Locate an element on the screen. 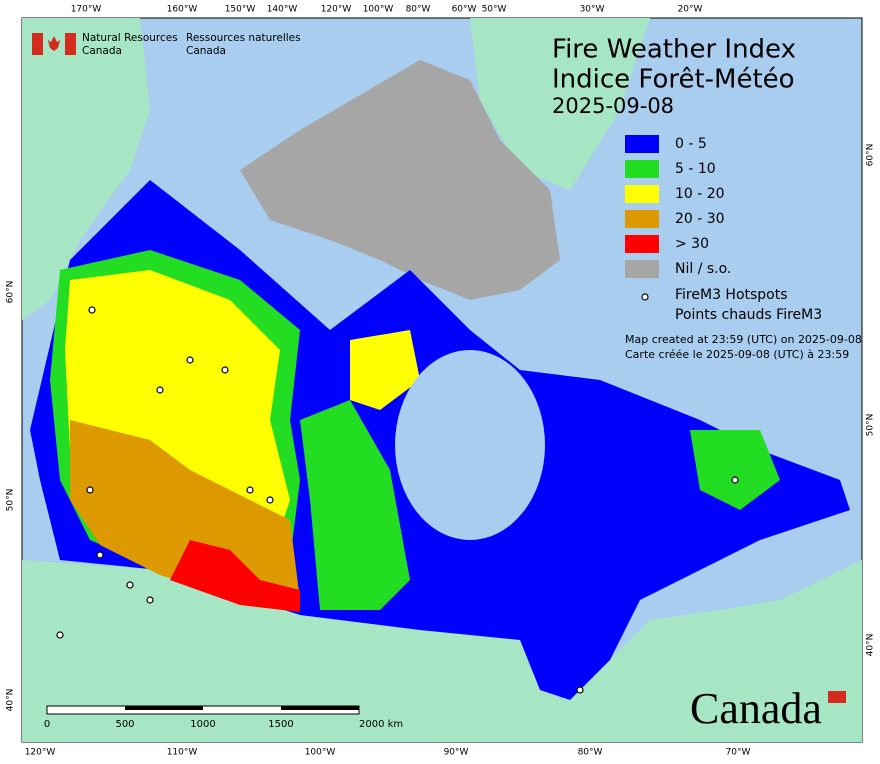  scale-label: 0 is located at coordinates (47, 724).